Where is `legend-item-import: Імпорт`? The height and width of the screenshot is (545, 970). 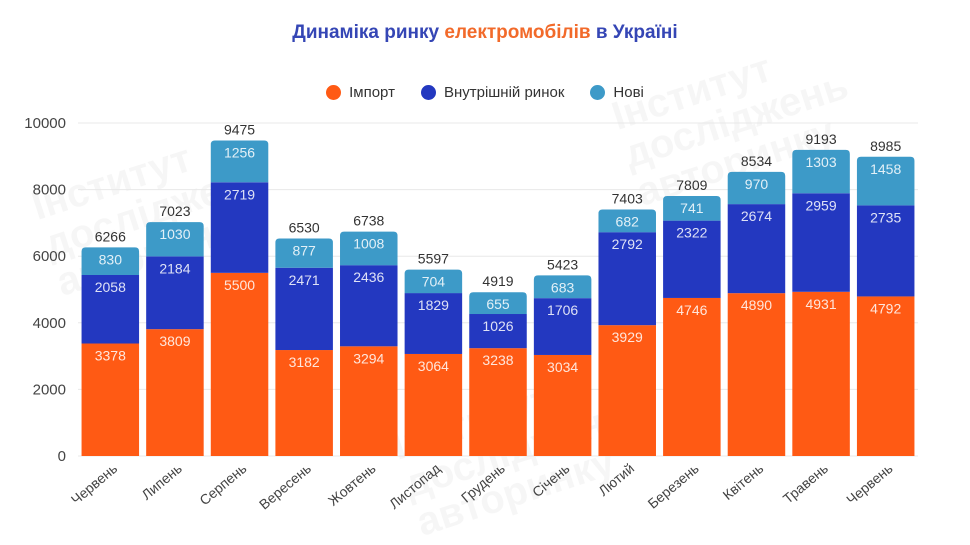
legend-item-import: Імпорт is located at coordinates (360, 92).